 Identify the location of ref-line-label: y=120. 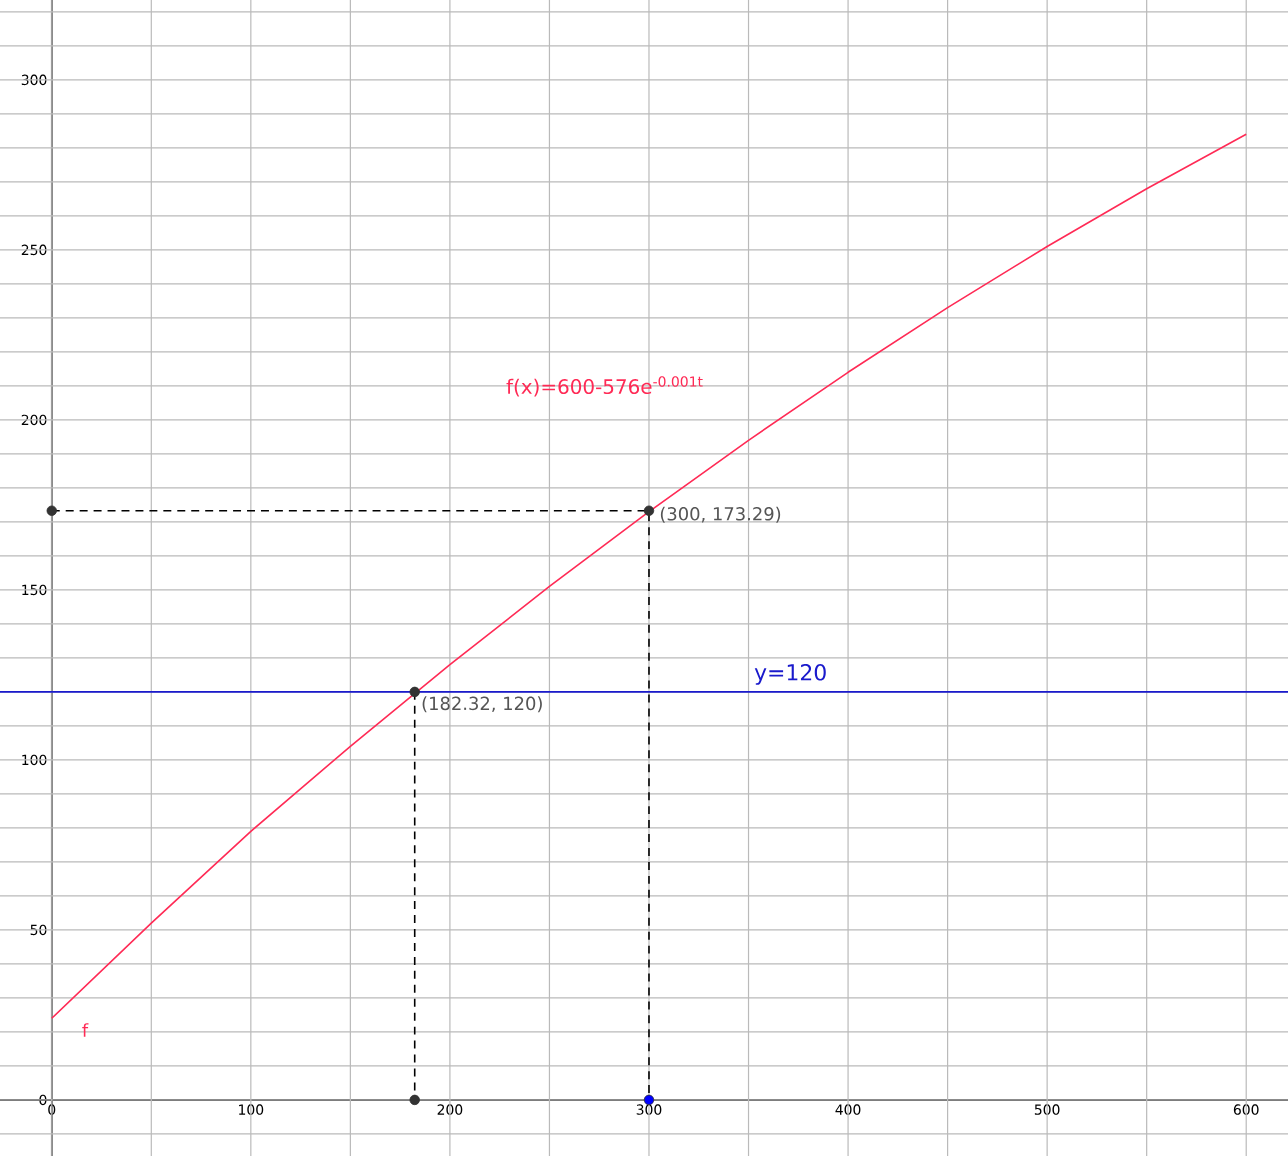
(790, 674).